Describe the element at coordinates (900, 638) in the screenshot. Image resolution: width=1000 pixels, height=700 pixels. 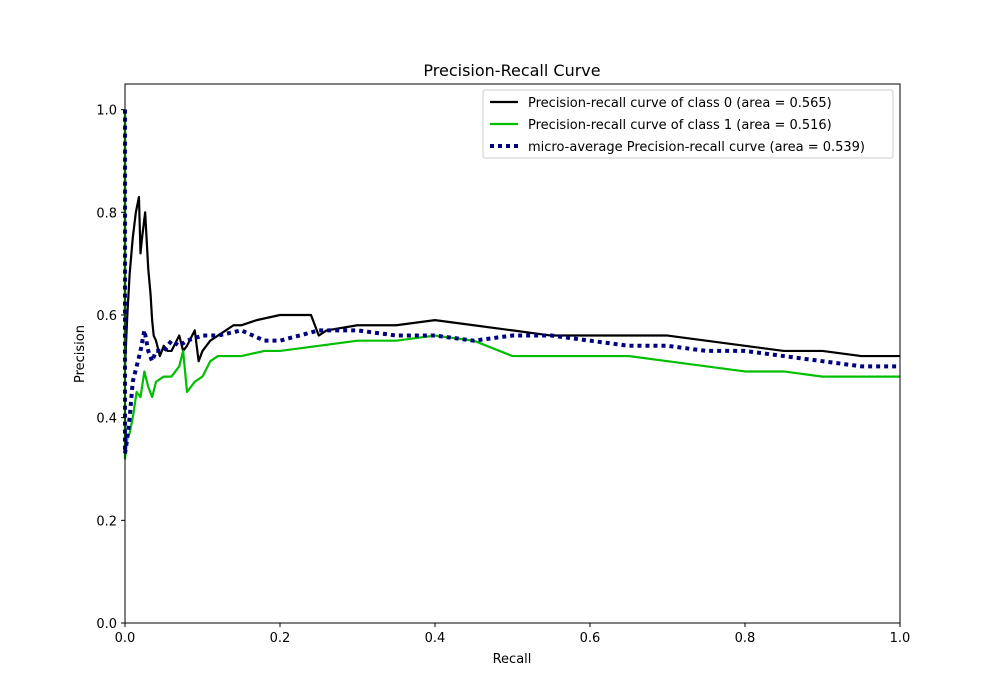
I see `x-tick-label: 1.0` at that location.